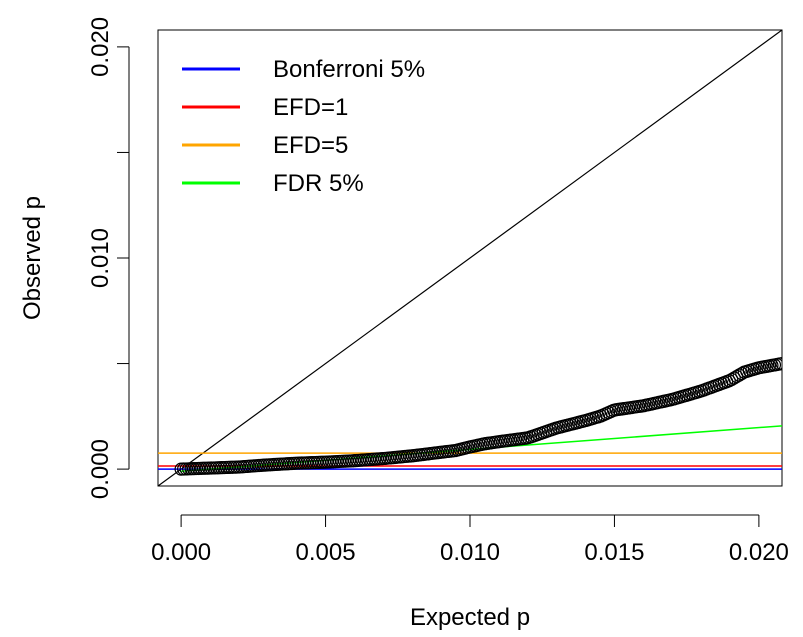  I want to click on observed-point, so click(778, 363).